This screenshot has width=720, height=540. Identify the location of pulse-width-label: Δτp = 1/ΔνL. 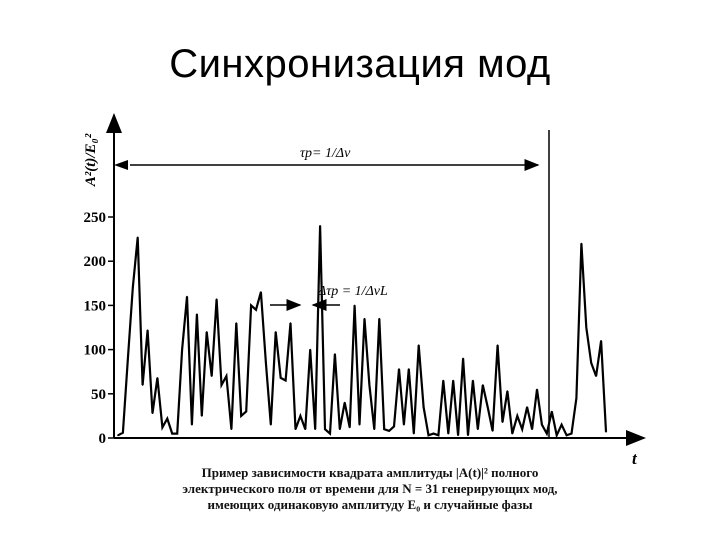
(352, 291).